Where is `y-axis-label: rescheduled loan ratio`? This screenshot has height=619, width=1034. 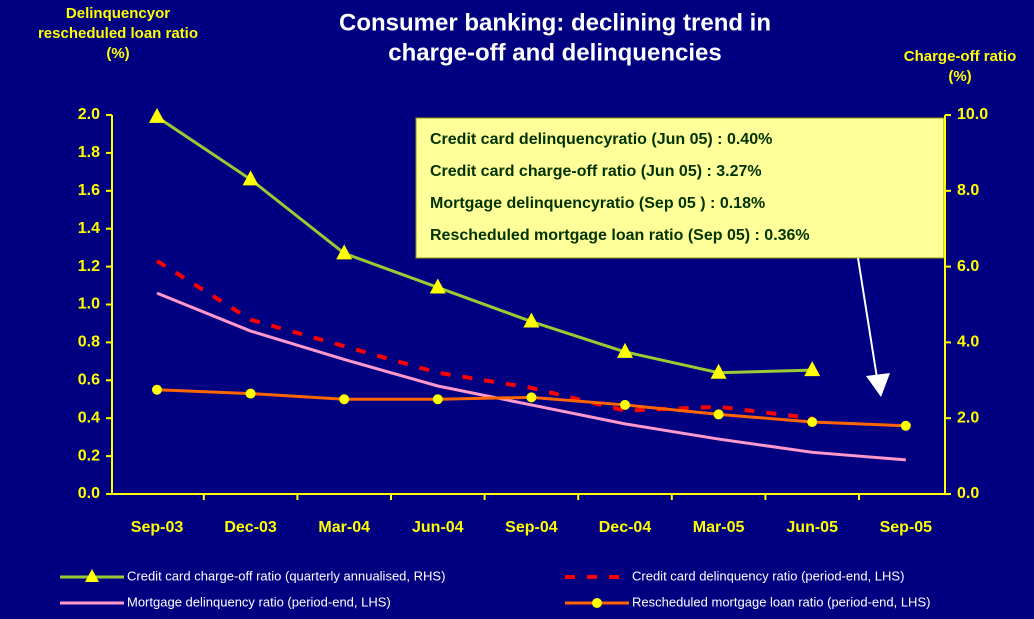 y-axis-label: rescheduled loan ratio is located at coordinates (118, 33).